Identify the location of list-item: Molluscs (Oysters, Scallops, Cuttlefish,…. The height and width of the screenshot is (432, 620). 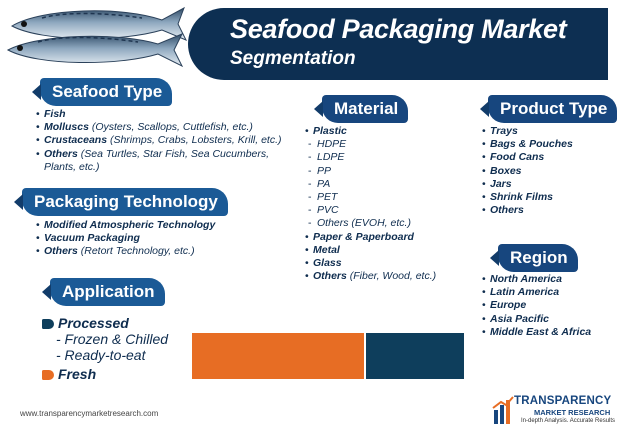
(166, 127).